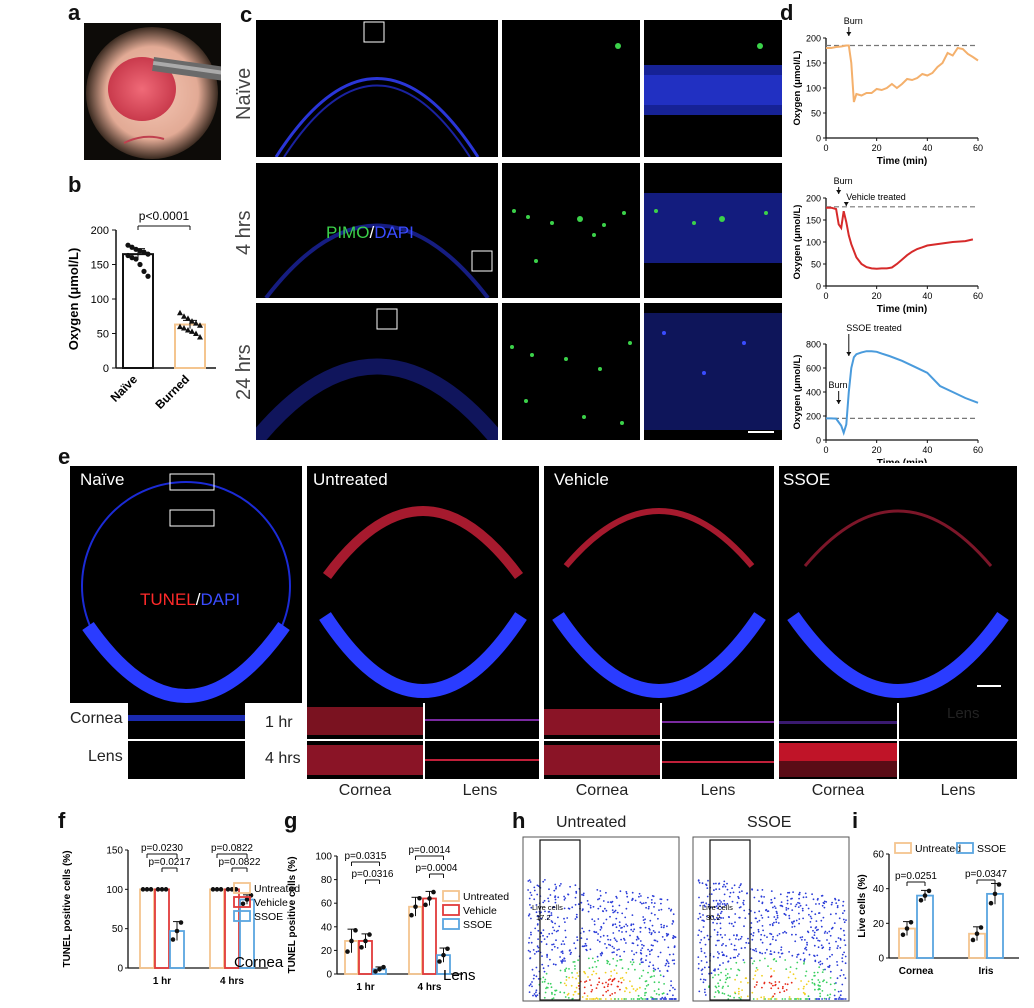 This screenshot has width=1034, height=1008. I want to click on d3-x-tick-label: 40, so click(927, 450).